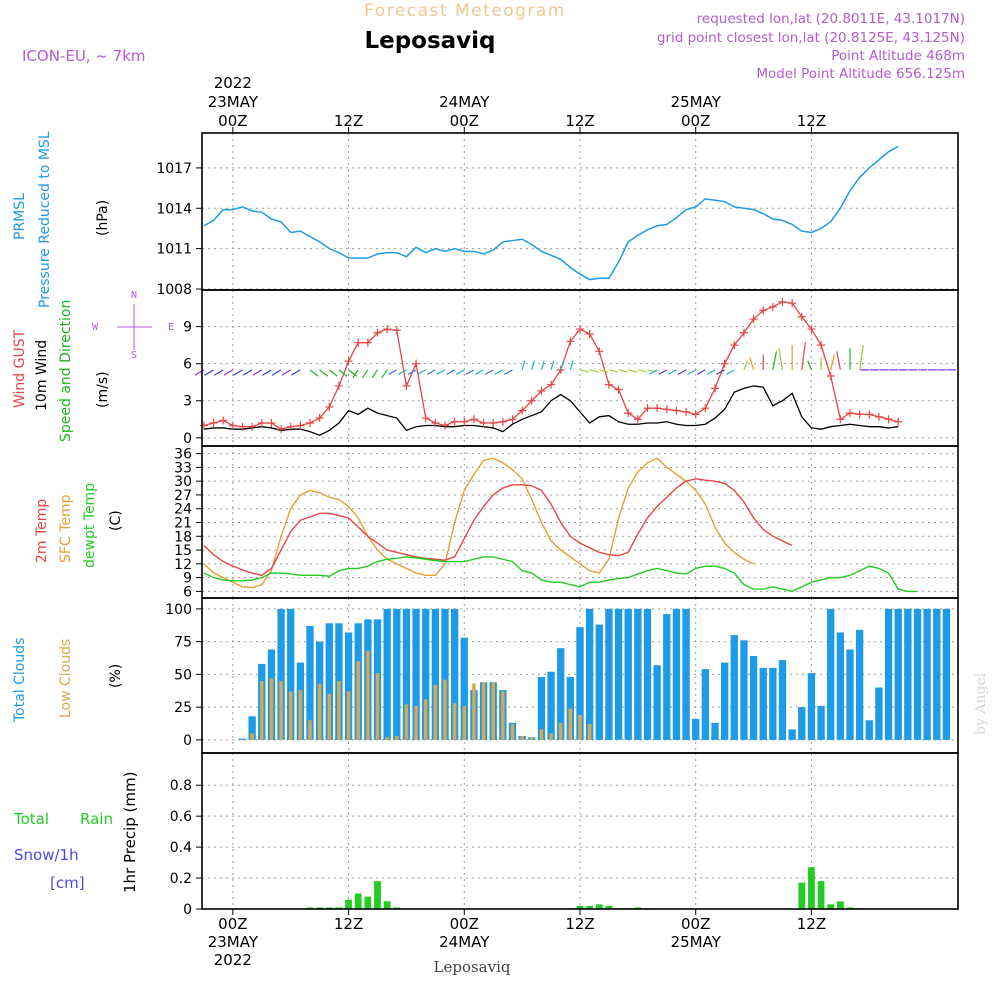 This screenshot has width=1000, height=1000. Describe the element at coordinates (696, 942) in the screenshot. I see `x-tick-label-bottom: 25MAY` at that location.